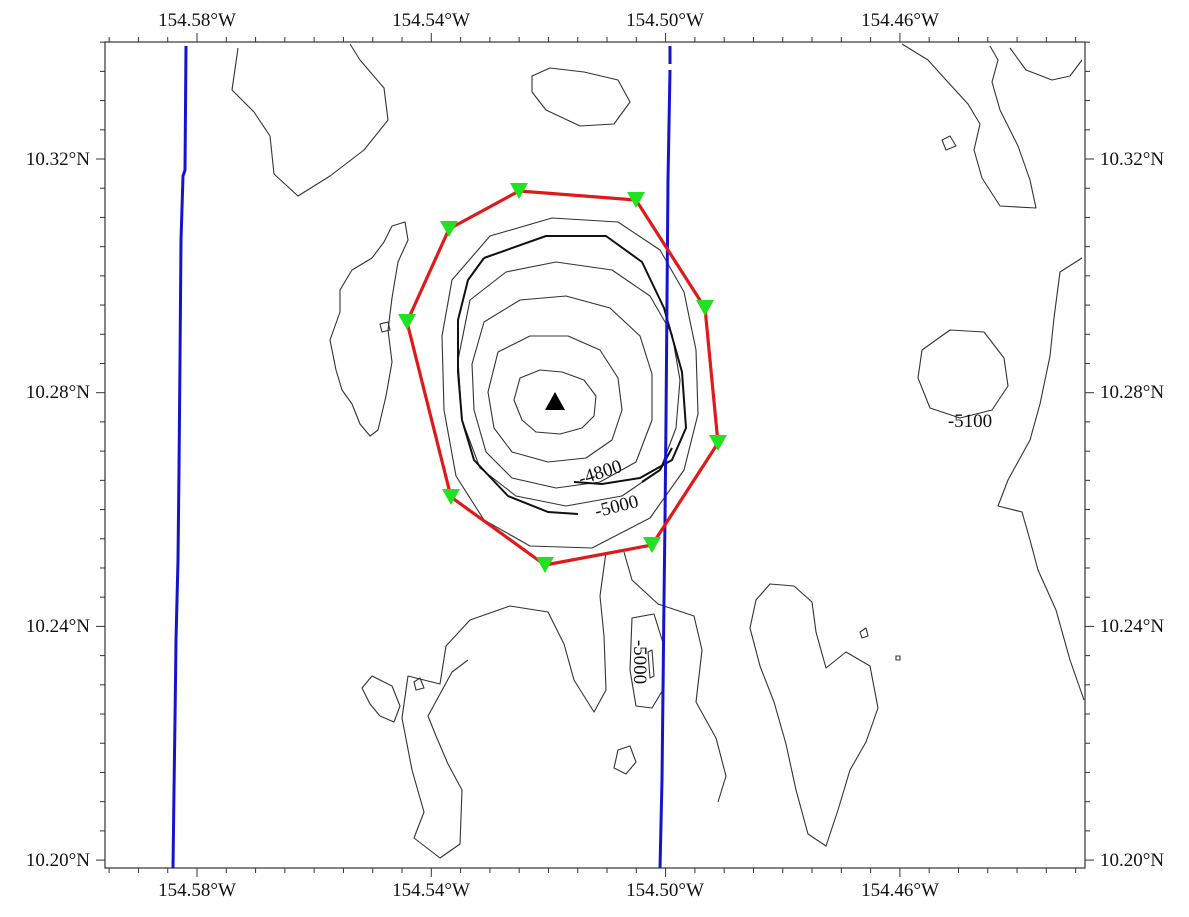  I want to click on x-tick-label-bottom-1: 154.58°W, so click(197, 890).